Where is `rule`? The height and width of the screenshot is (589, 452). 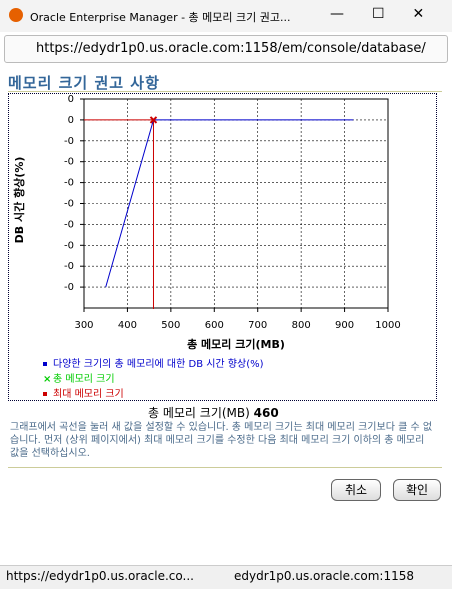
rule is located at coordinates (225, 467).